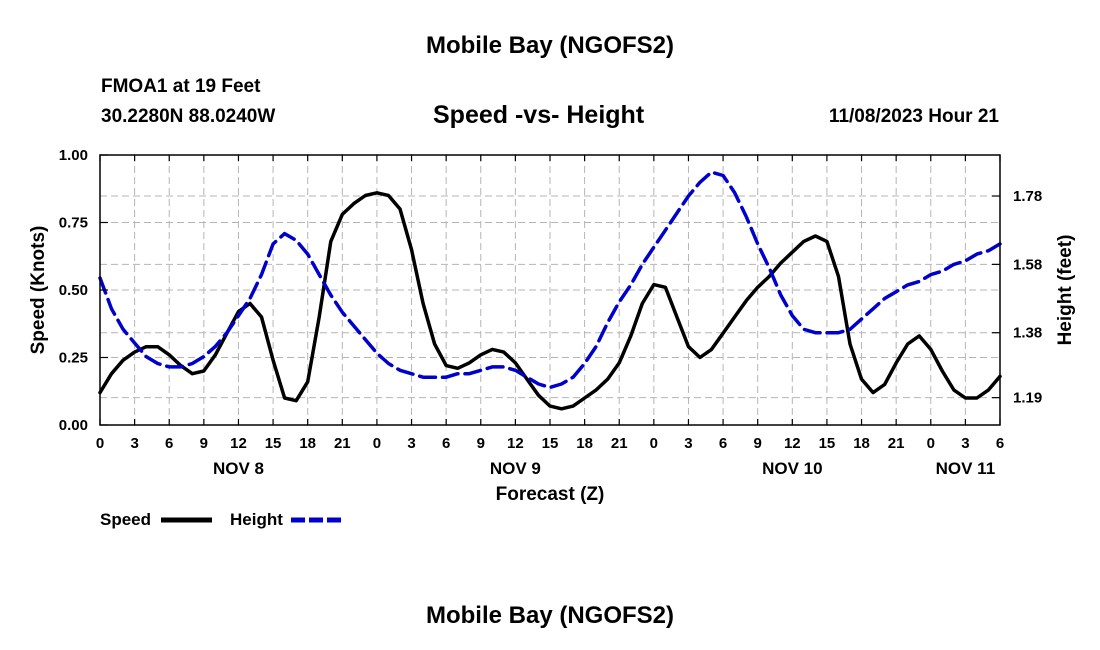 This screenshot has height=650, width=1100. Describe the element at coordinates (1027, 196) in the screenshot. I see `y2-tick-label: 1.78` at that location.